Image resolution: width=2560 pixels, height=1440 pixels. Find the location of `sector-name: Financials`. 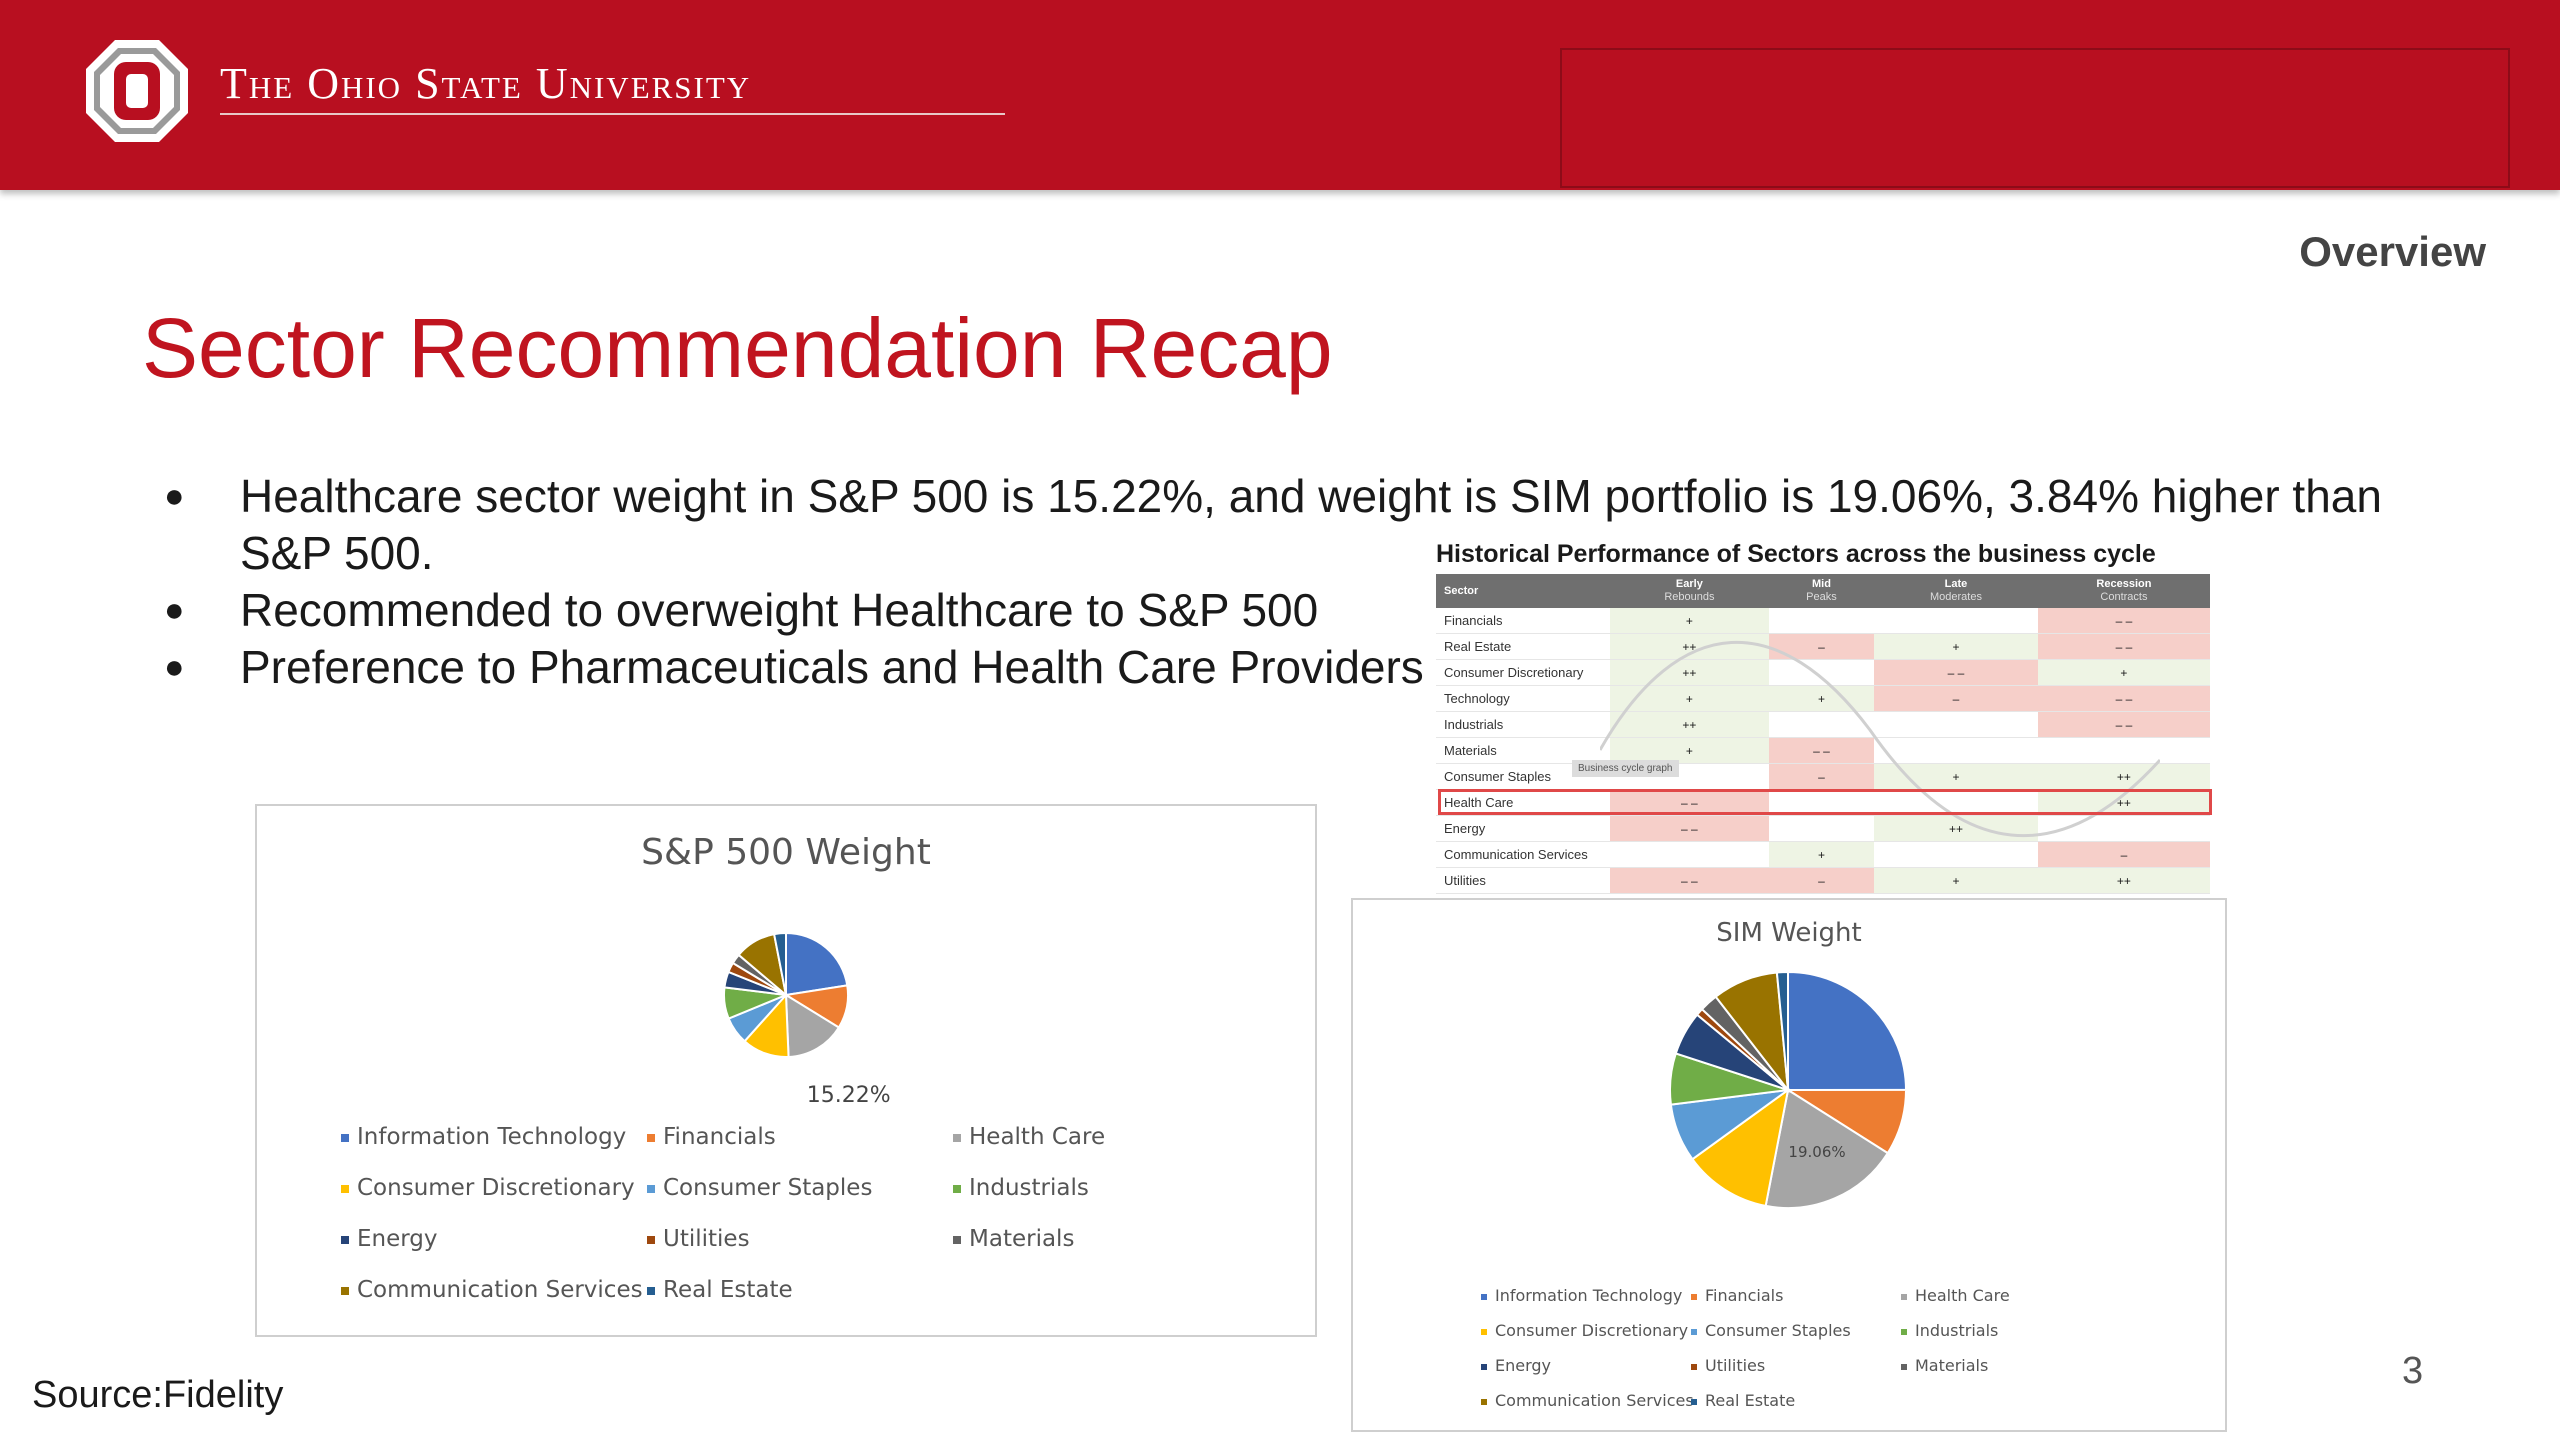

sector-name: Financials is located at coordinates (1523, 621).